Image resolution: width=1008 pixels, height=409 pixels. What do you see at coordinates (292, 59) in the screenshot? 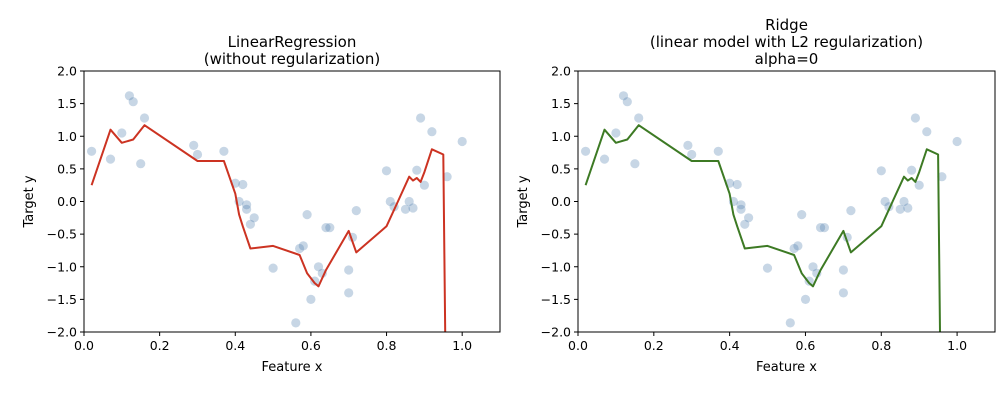
I see `chart-title-line: (without regularization)` at bounding box center [292, 59].